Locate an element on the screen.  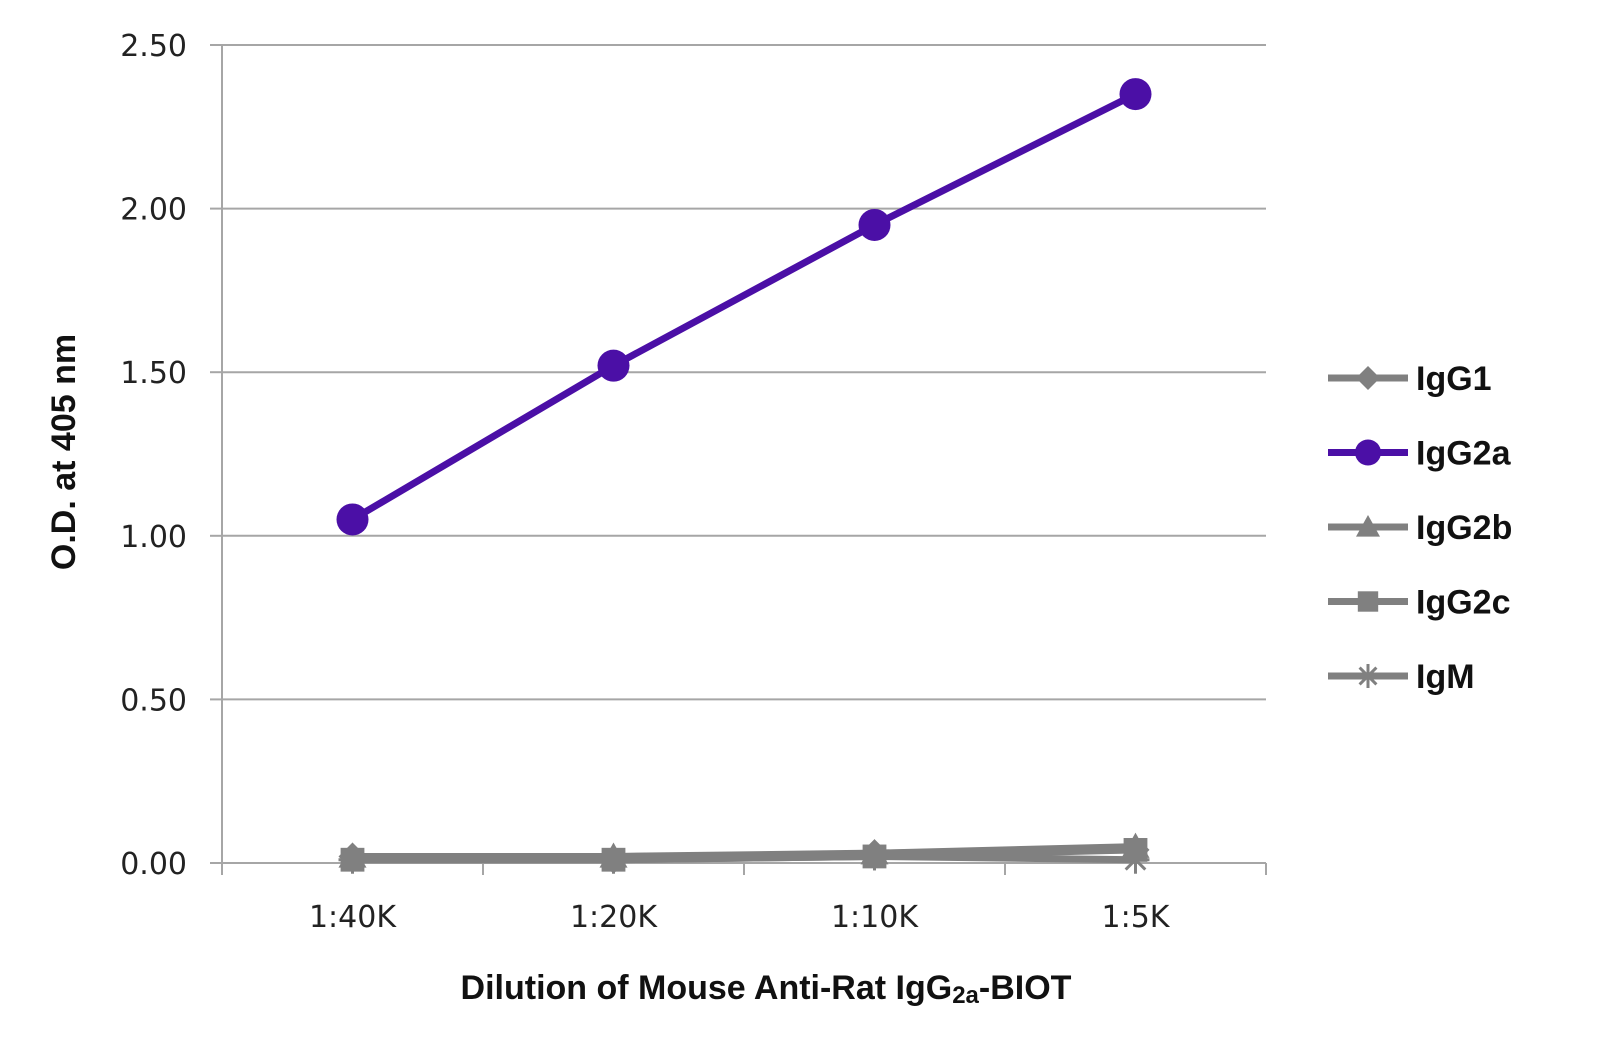
series-igm is located at coordinates (744, 858).